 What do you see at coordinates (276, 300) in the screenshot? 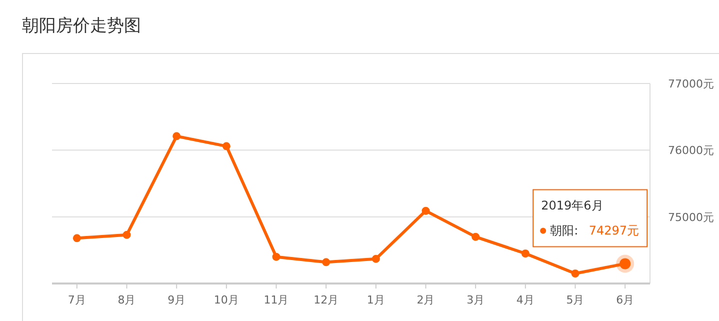
I see `x-tick-label: 11月` at bounding box center [276, 300].